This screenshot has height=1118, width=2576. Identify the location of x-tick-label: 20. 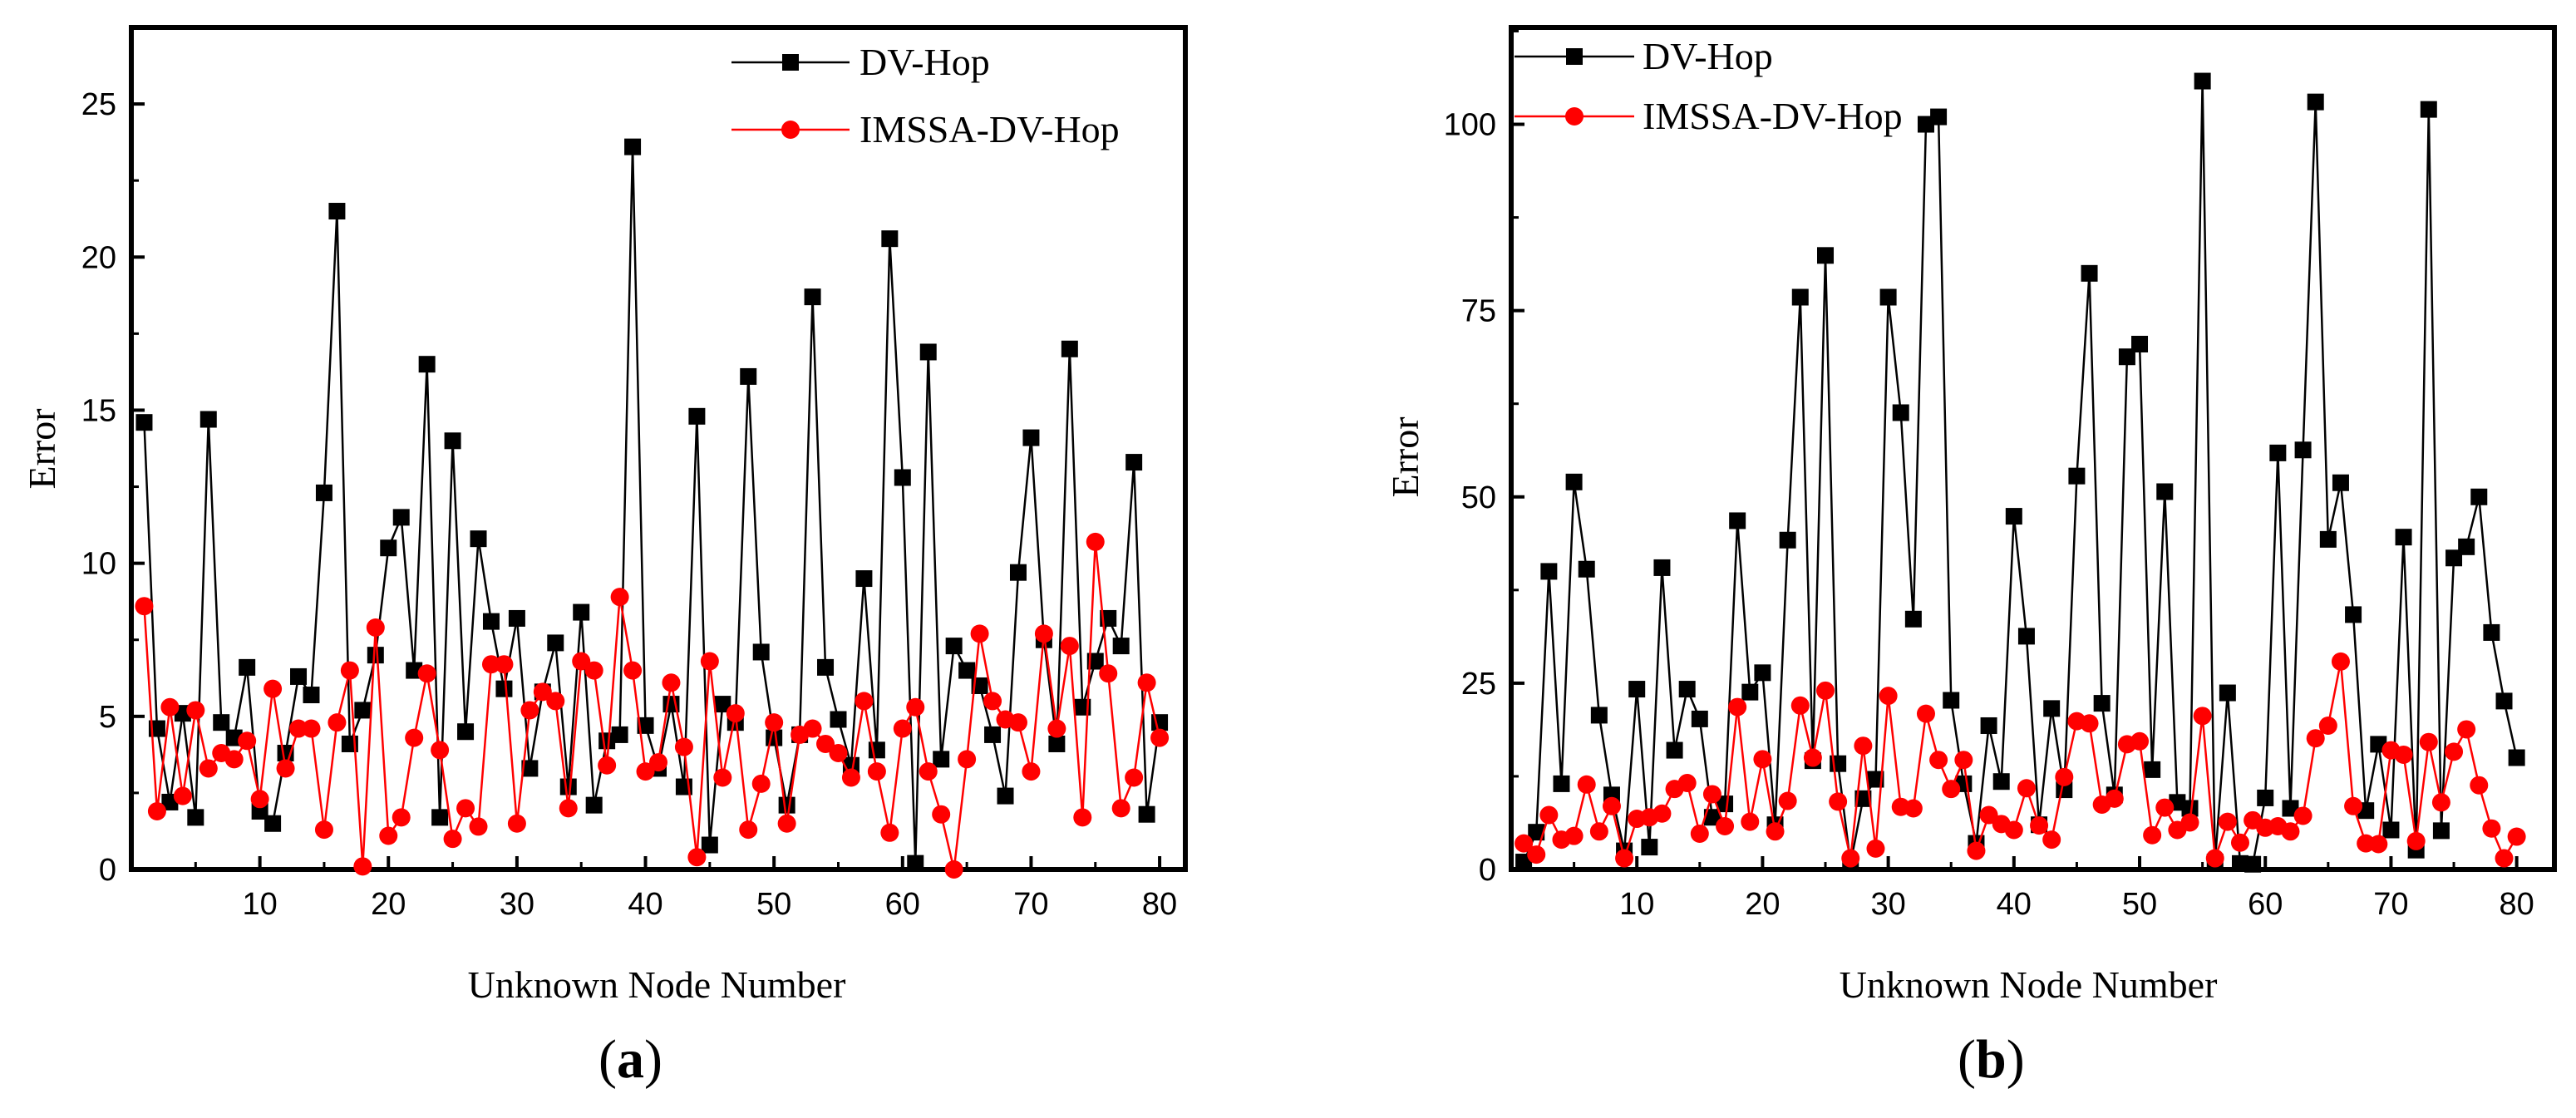
(388, 904).